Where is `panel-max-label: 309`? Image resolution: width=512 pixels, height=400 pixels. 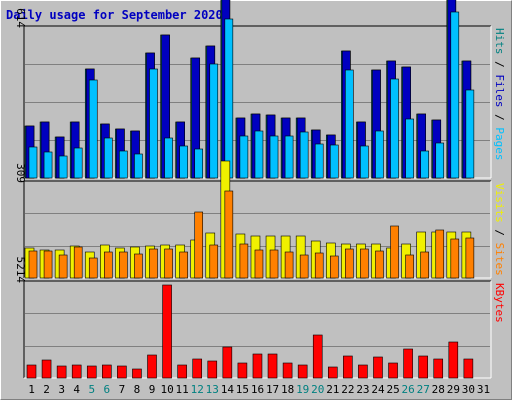 panel-max-label: 309 is located at coordinates (20, 173).